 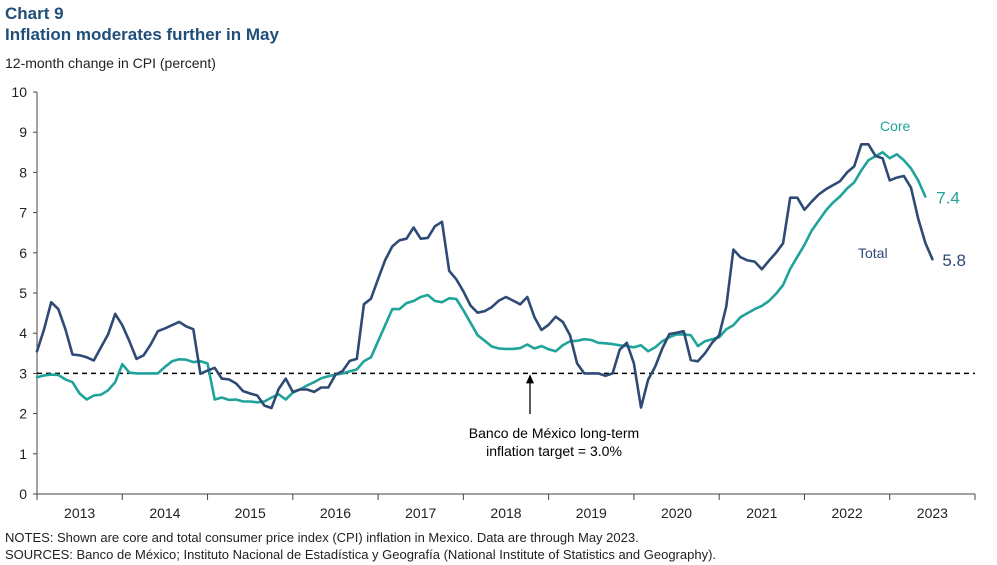 What do you see at coordinates (23, 454) in the screenshot?
I see `y-tick-label: 1` at bounding box center [23, 454].